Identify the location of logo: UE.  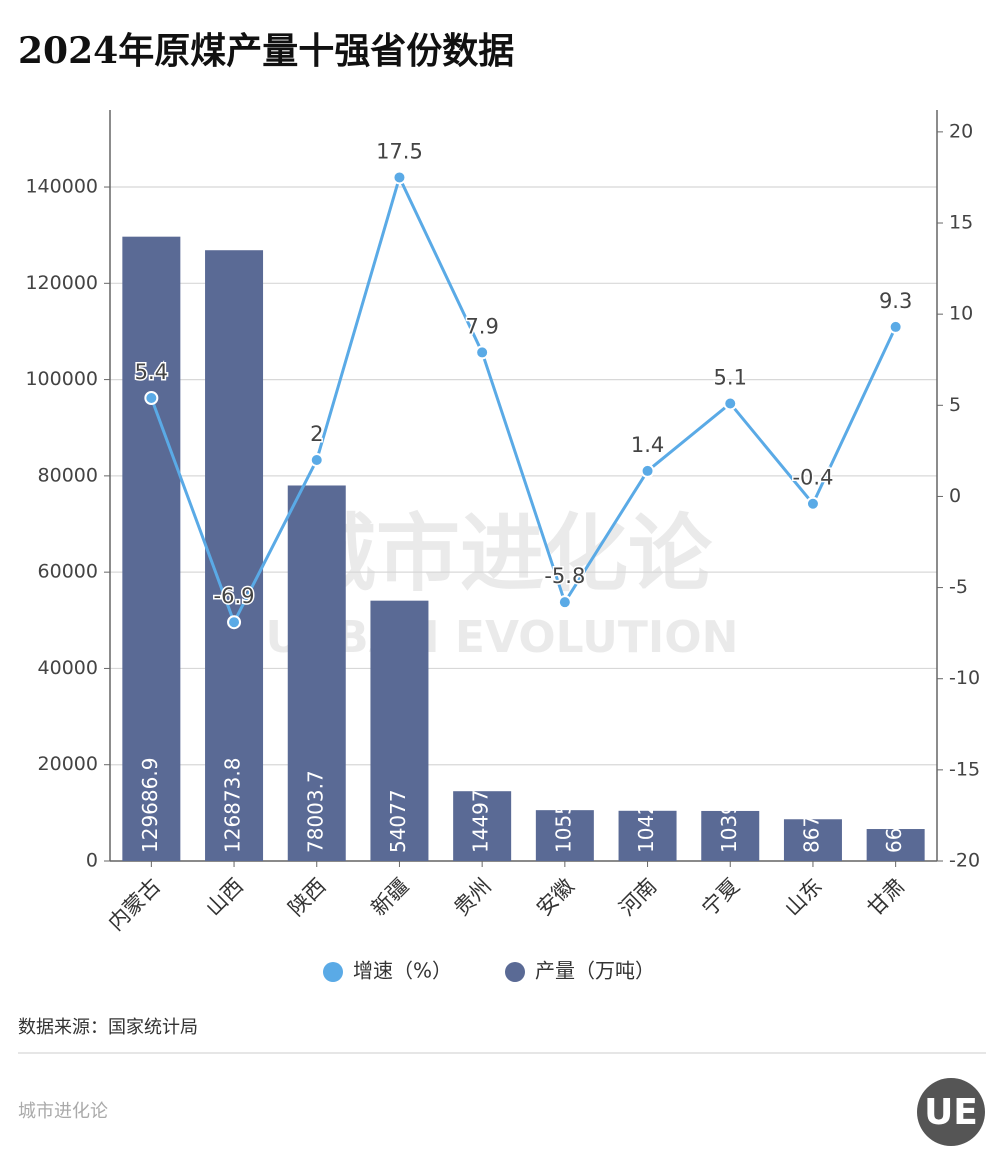
(951, 1112).